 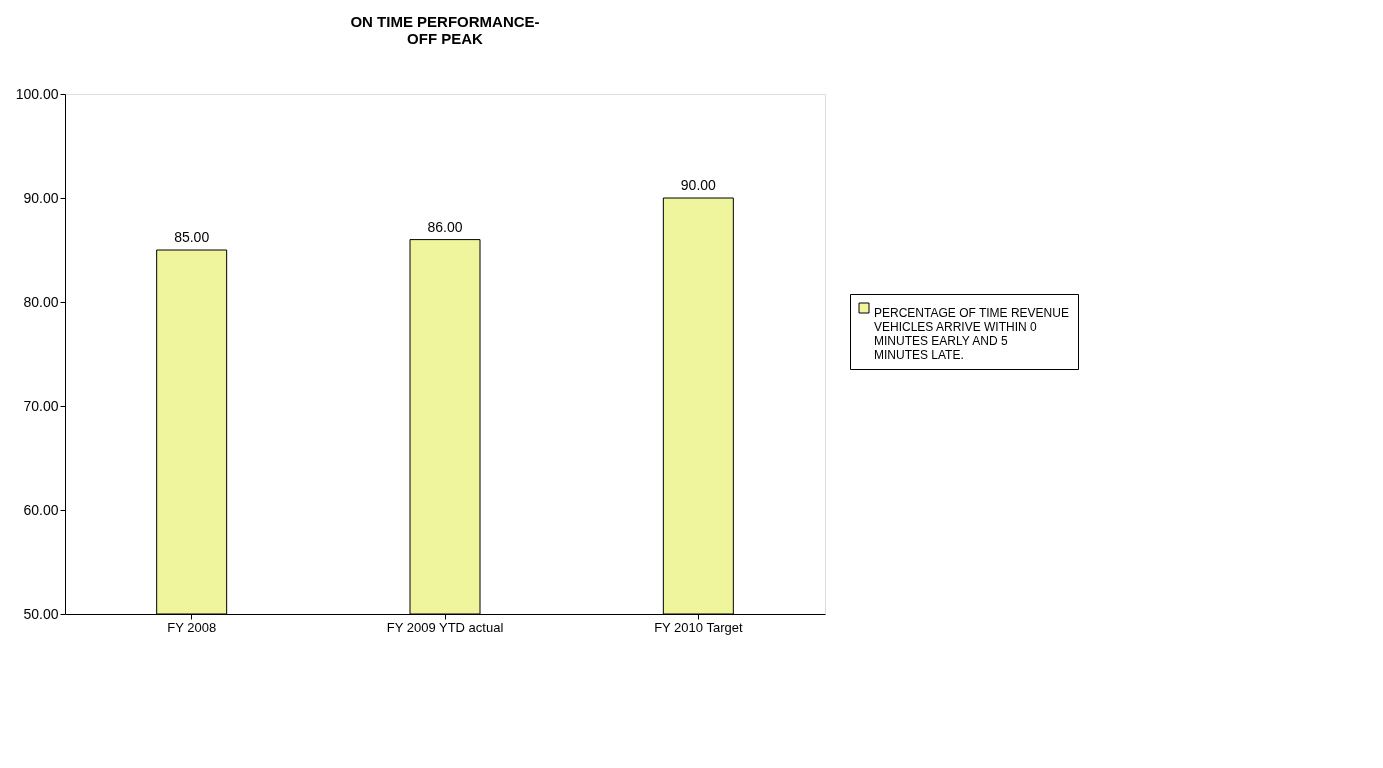 I want to click on y-tick-label: 100.00, so click(x=37, y=93).